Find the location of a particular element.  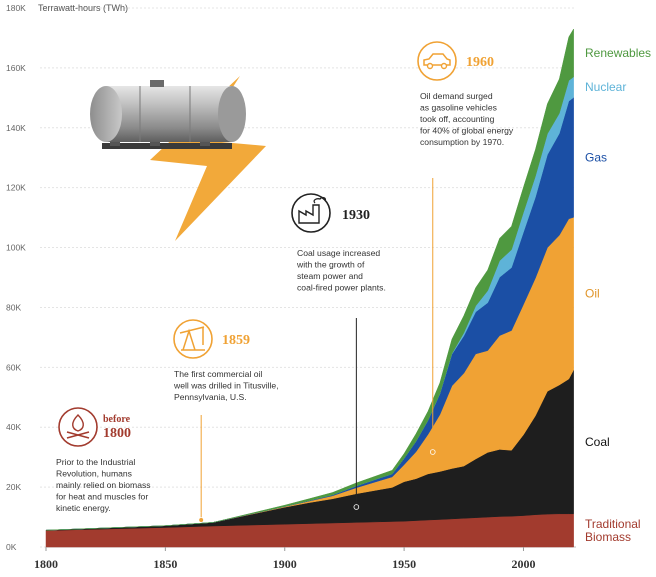

series-label-oil: Oil is located at coordinates (592, 294).